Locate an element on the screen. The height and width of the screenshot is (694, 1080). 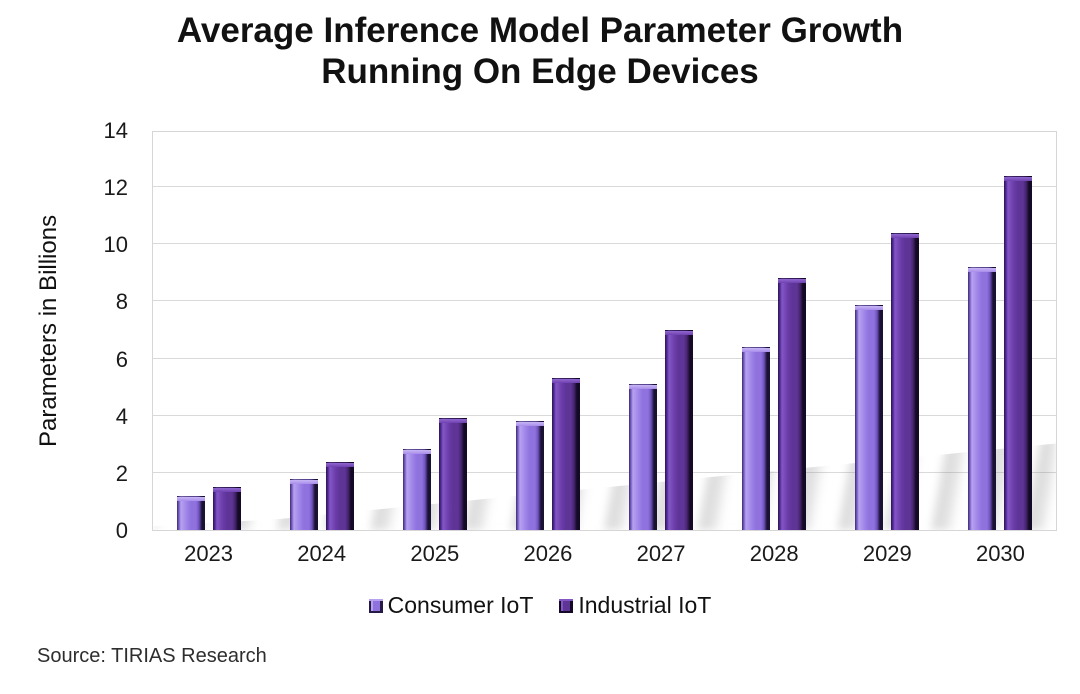
bar-2025-industrial-iot is located at coordinates (453, 473).